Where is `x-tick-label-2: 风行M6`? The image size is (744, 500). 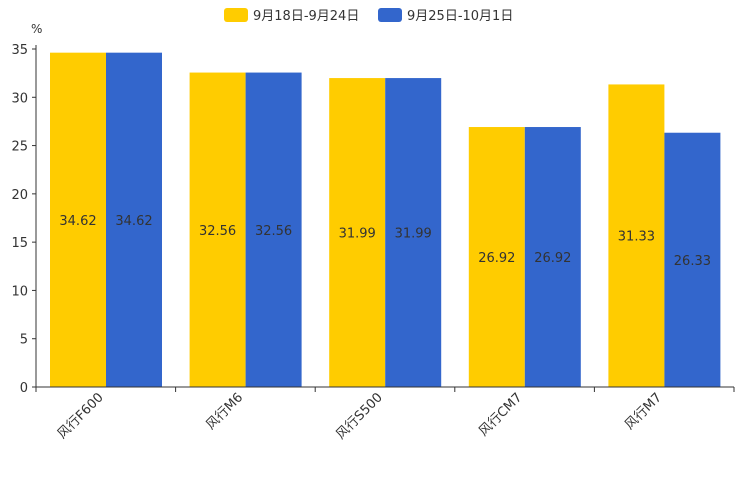 x-tick-label-2: 风行M6 is located at coordinates (224, 411).